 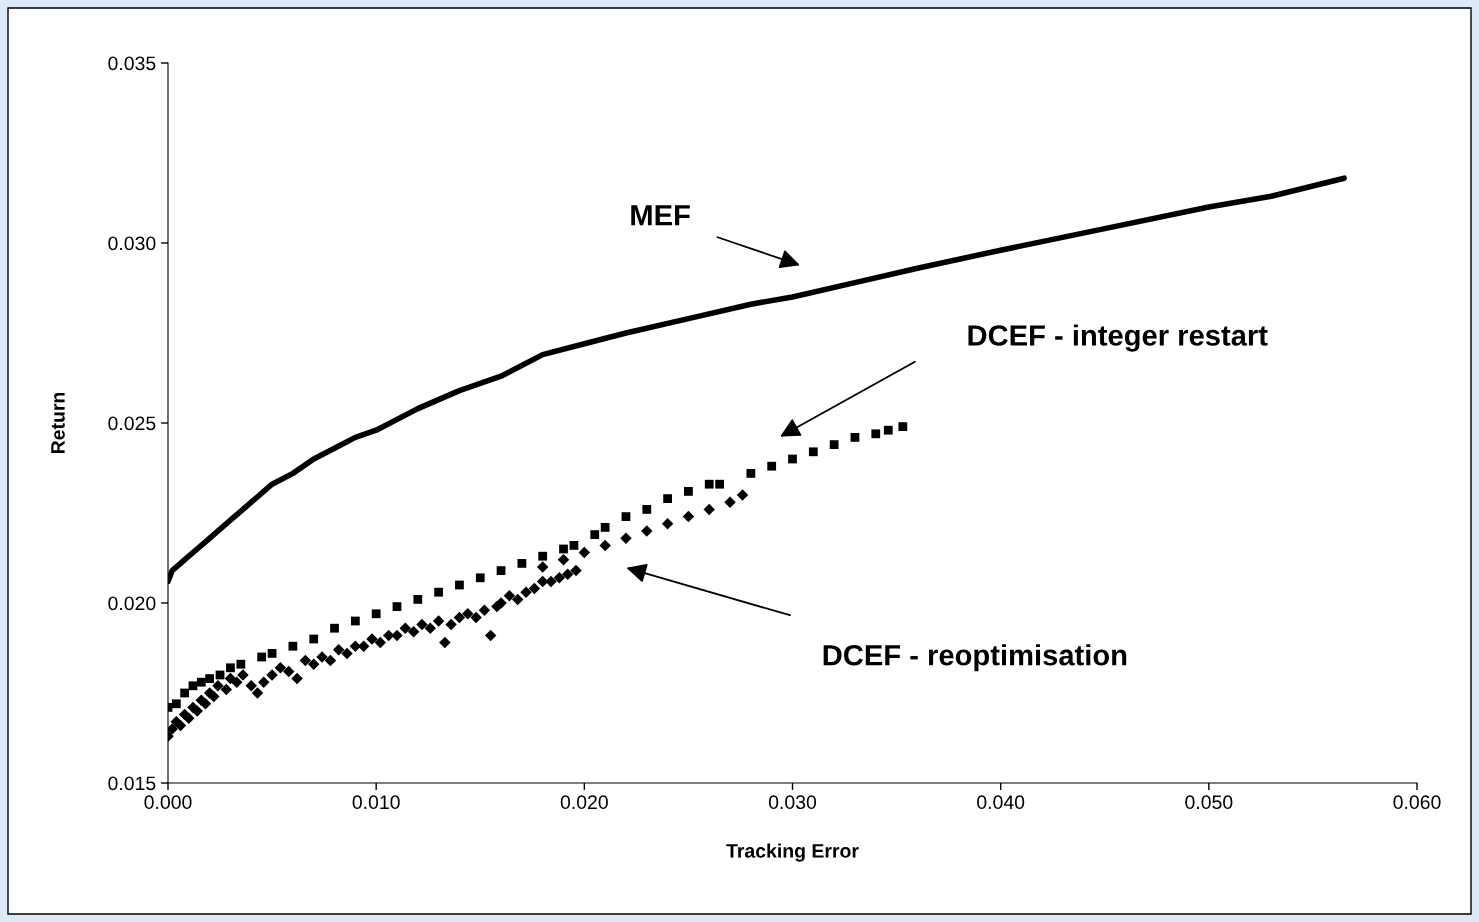 I want to click on x-tick-label: 0.020, so click(x=584, y=802).